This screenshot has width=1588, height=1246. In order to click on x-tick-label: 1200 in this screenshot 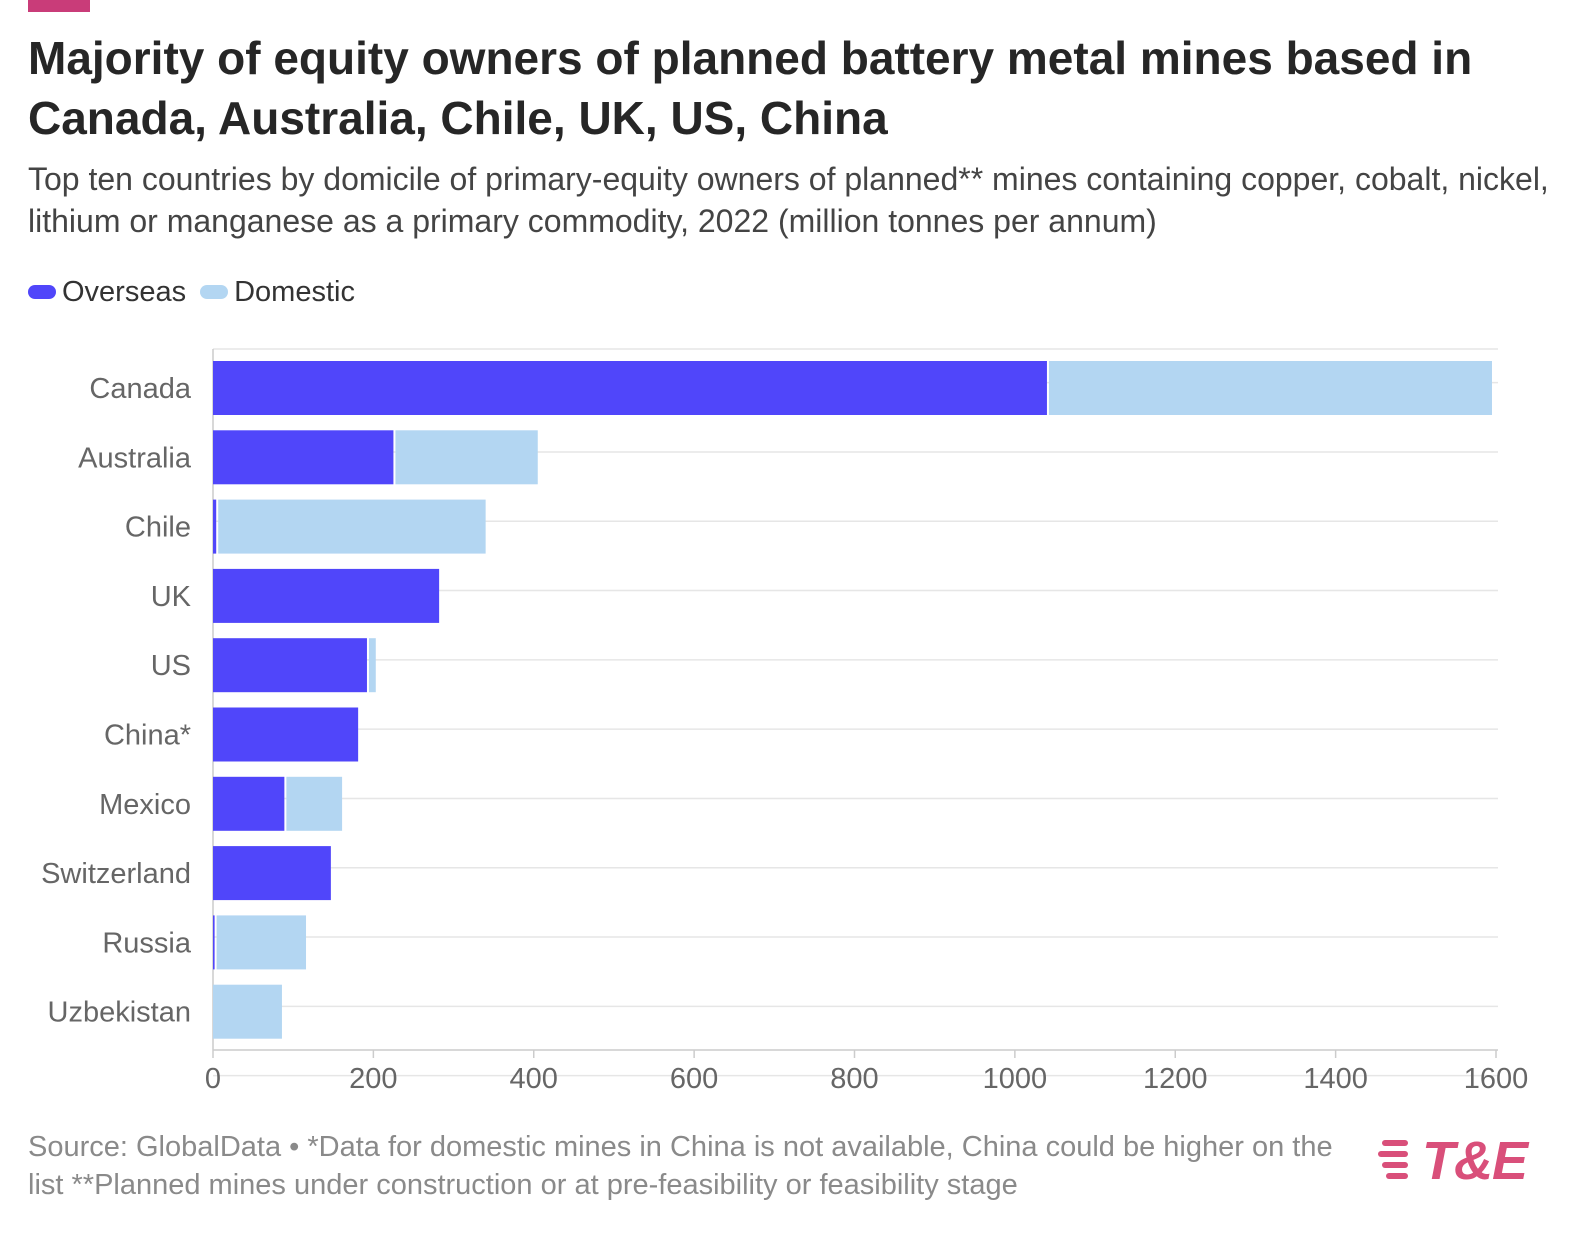, I will do `click(1175, 1079)`.